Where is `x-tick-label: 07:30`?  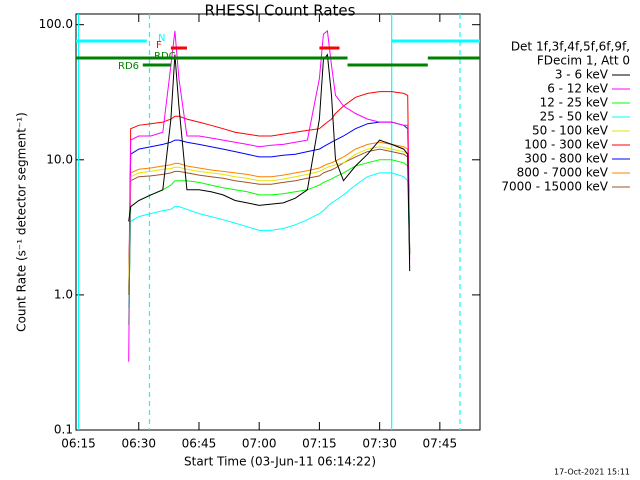 x-tick-label: 07:30 is located at coordinates (379, 444).